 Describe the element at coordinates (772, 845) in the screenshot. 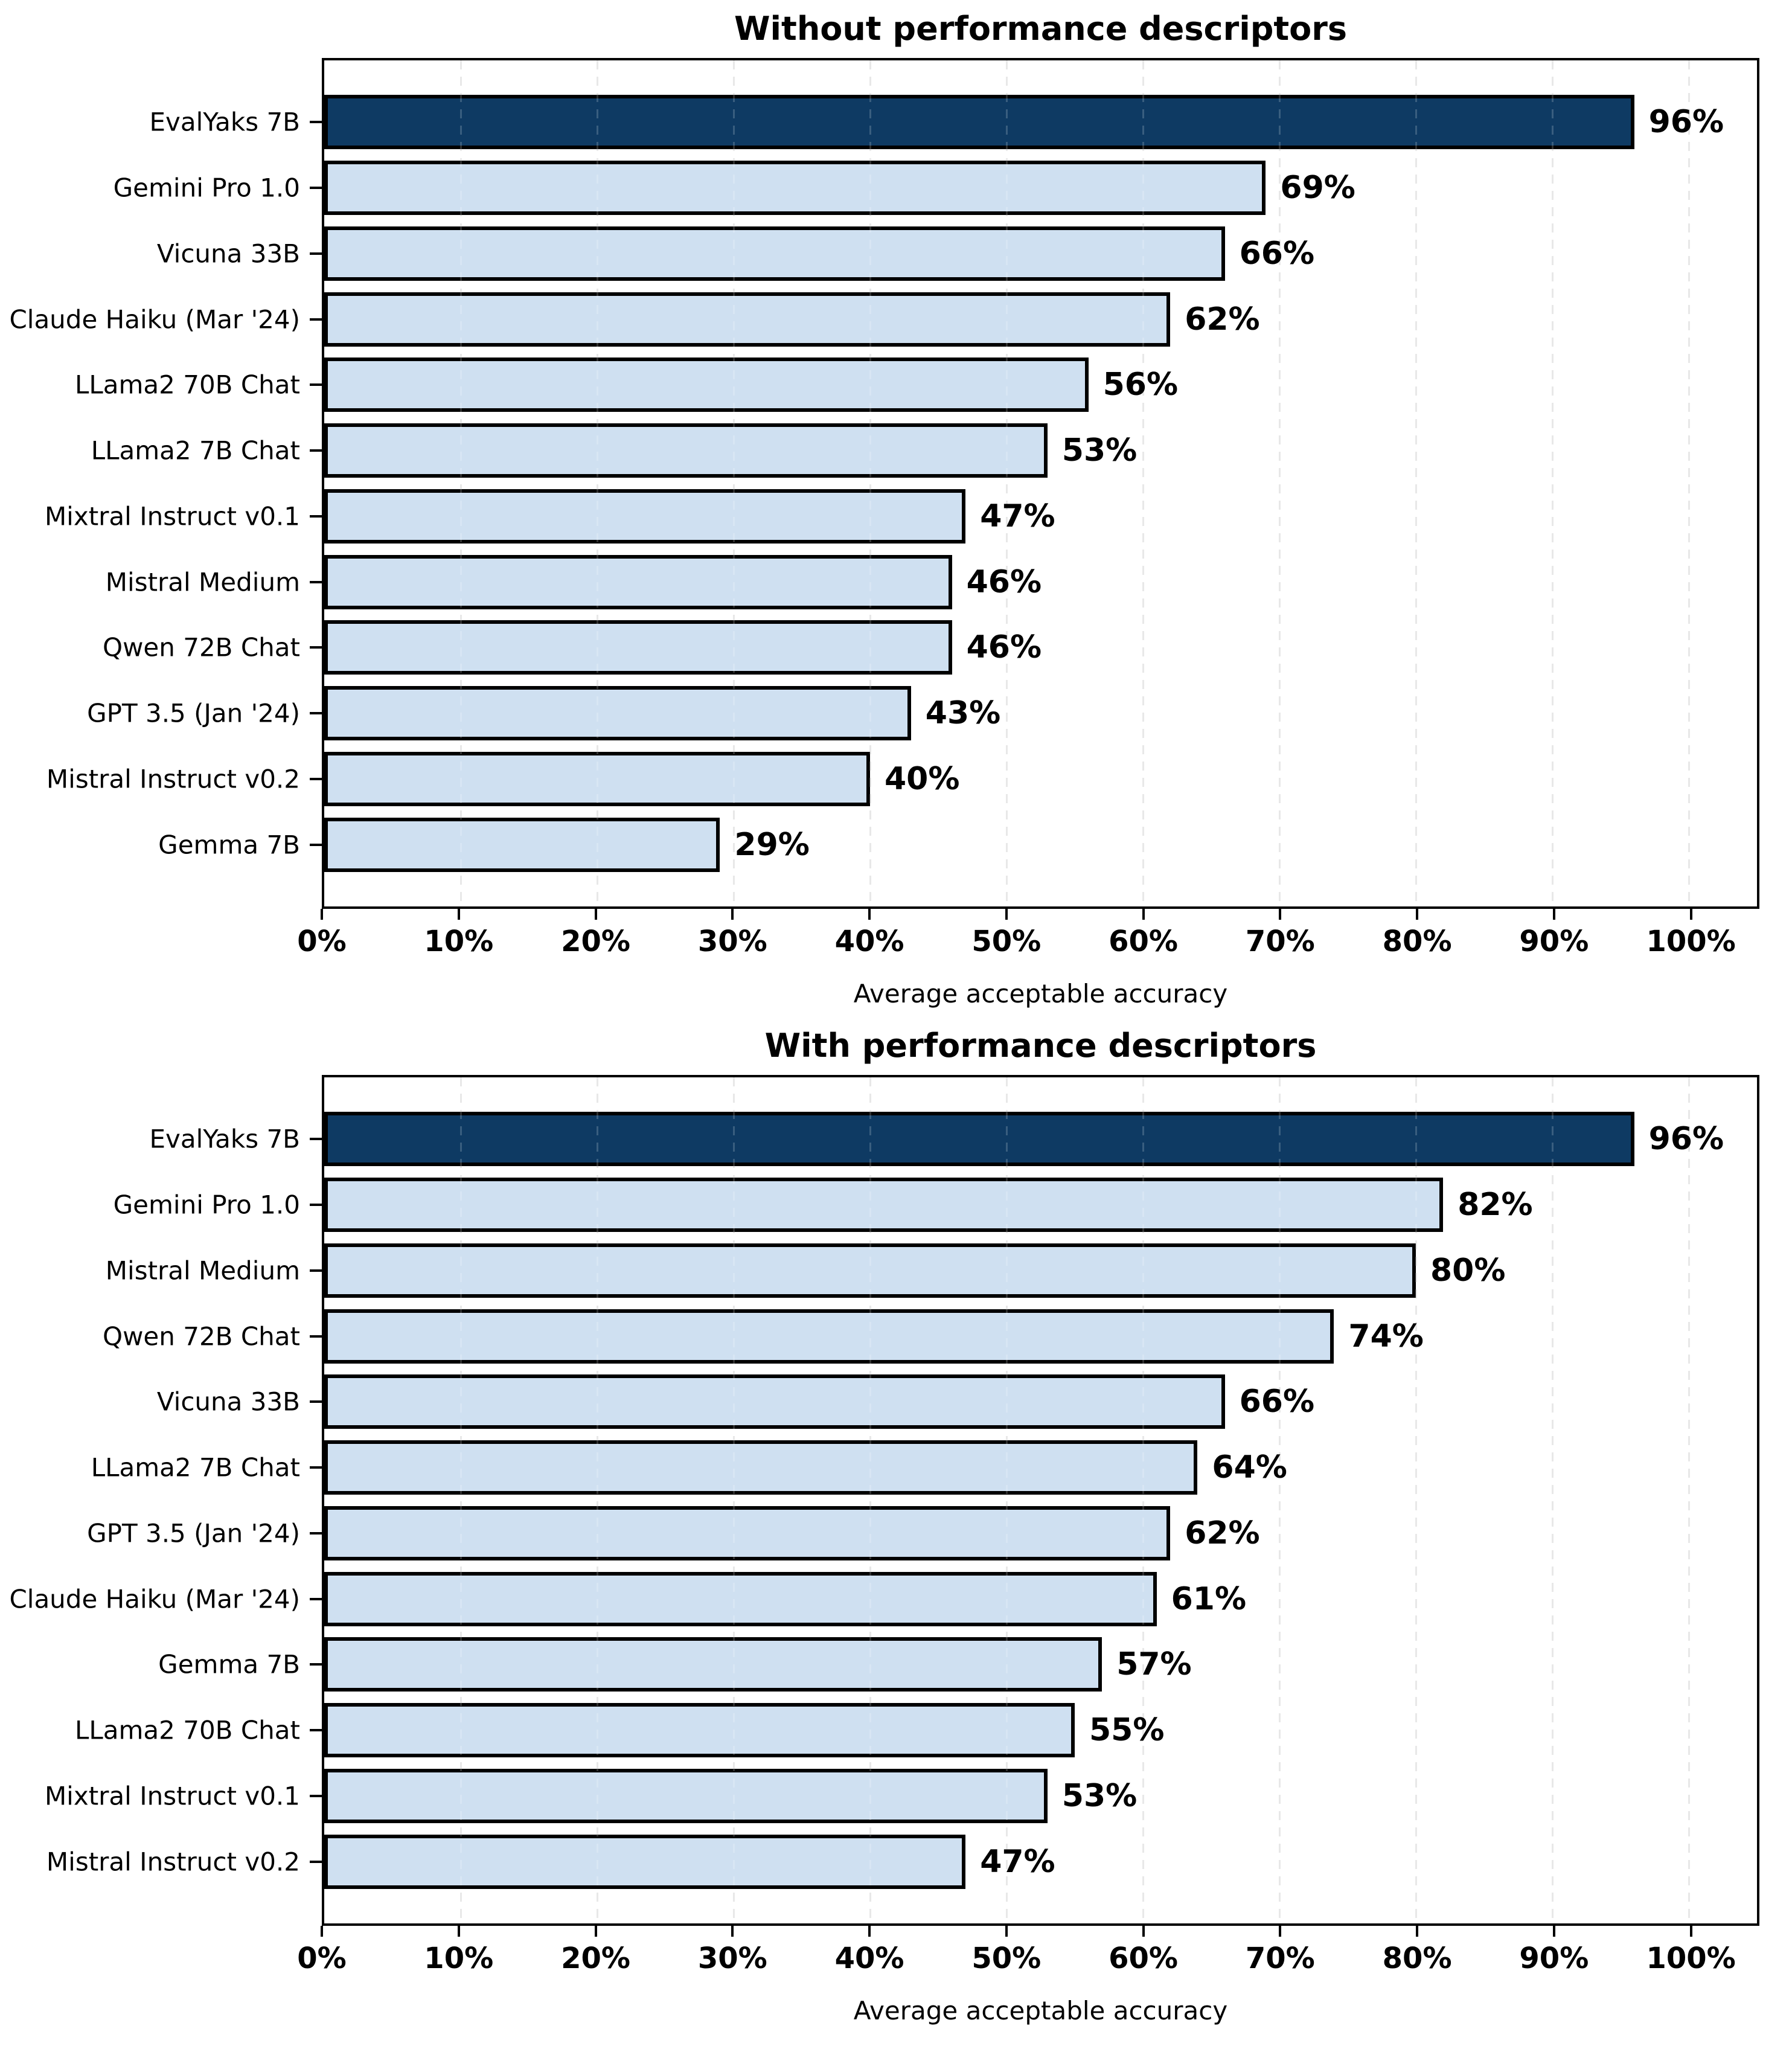

I see `bar-value-label: 29%` at that location.